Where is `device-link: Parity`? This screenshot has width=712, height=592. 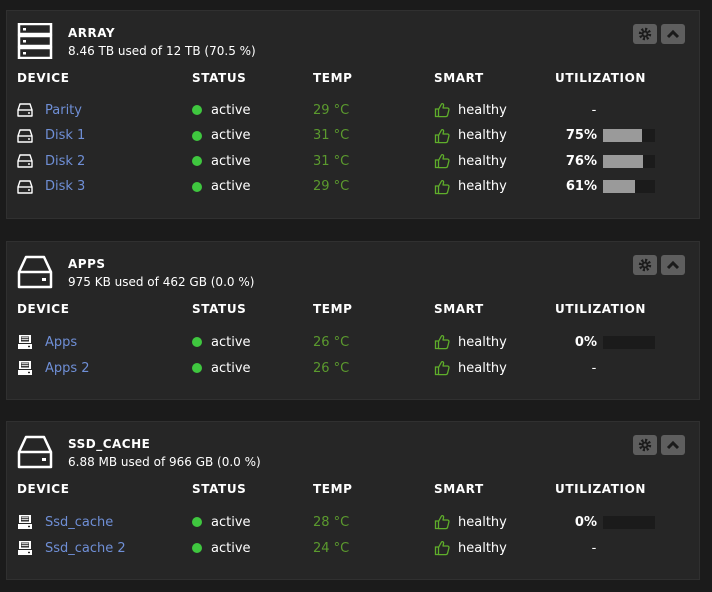 device-link: Parity is located at coordinates (63, 110).